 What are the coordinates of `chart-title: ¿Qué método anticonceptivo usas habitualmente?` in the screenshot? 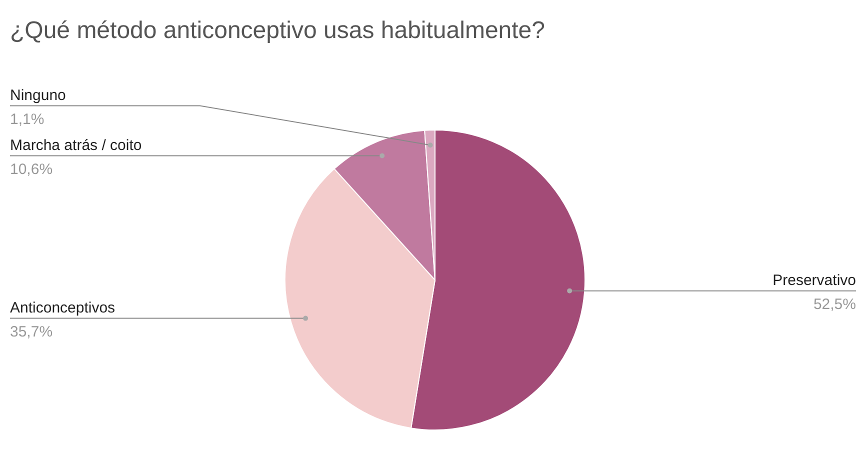 It's located at (277, 30).